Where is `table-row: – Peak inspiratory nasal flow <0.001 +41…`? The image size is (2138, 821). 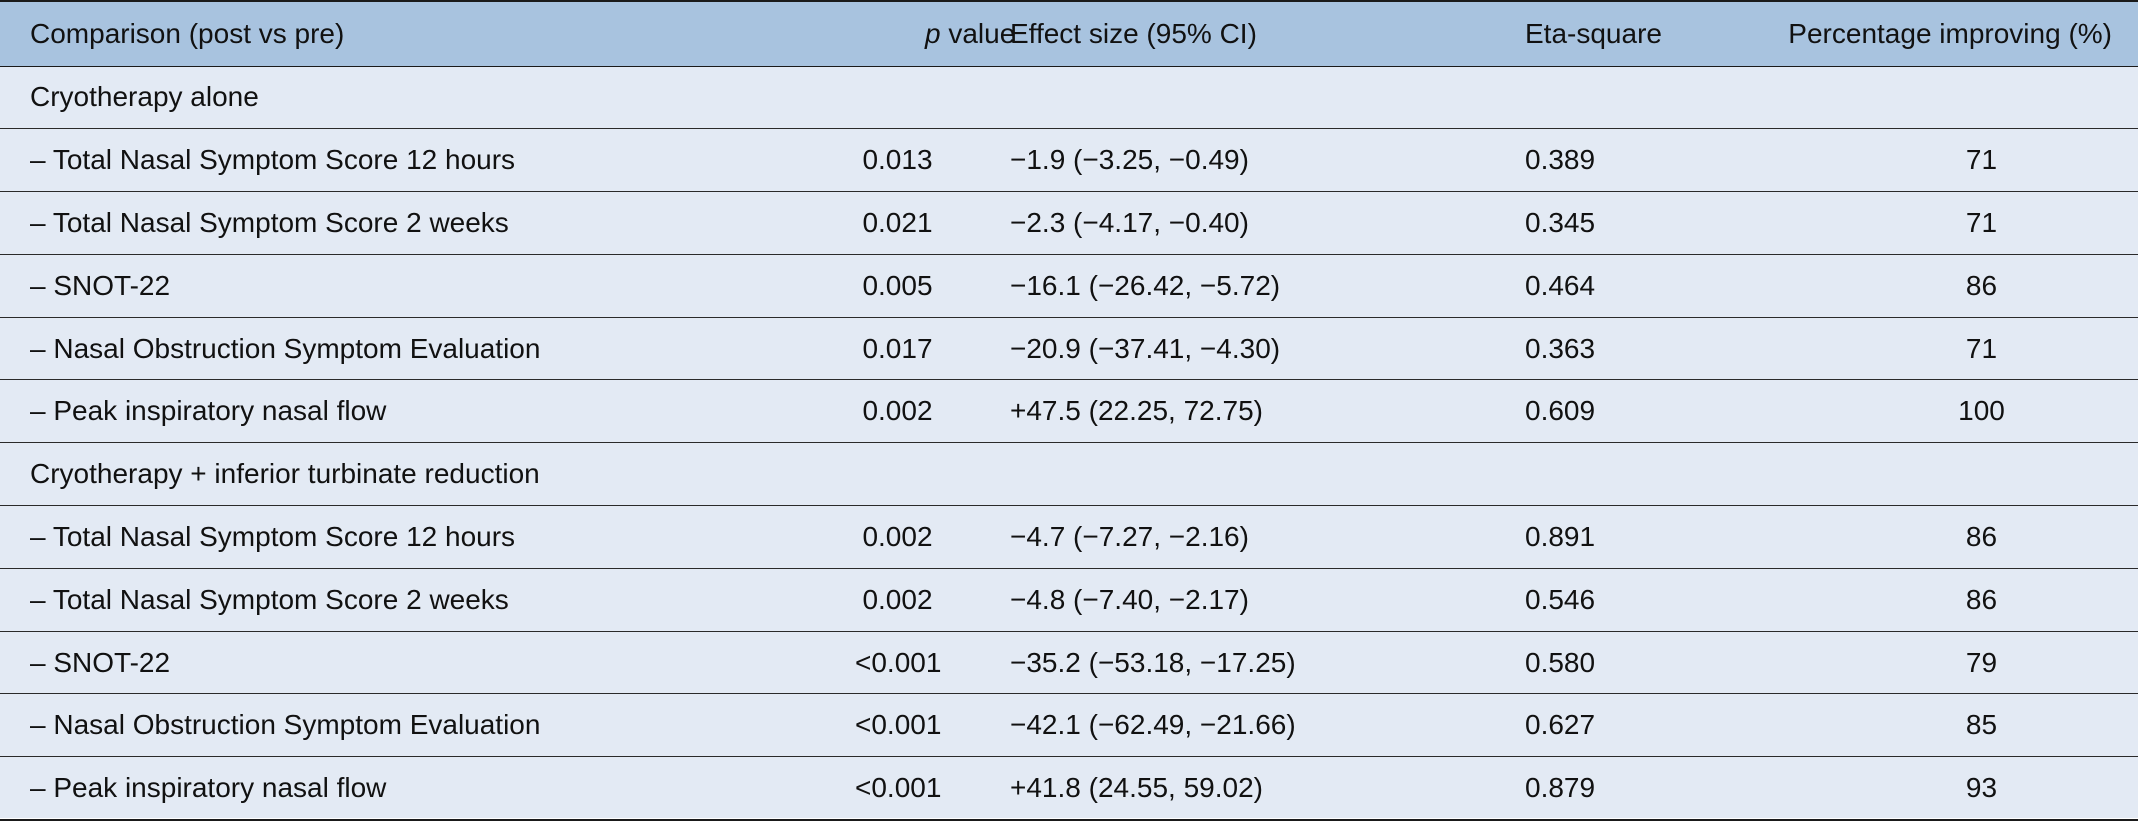 table-row: – Peak inspiratory nasal flow <0.001 +41… is located at coordinates (1069, 788).